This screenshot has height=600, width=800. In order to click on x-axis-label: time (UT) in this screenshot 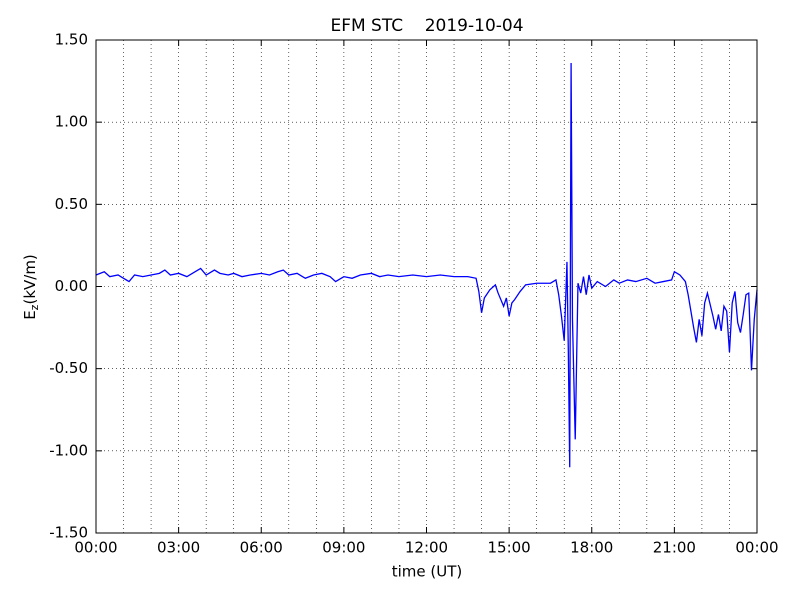, I will do `click(427, 572)`.